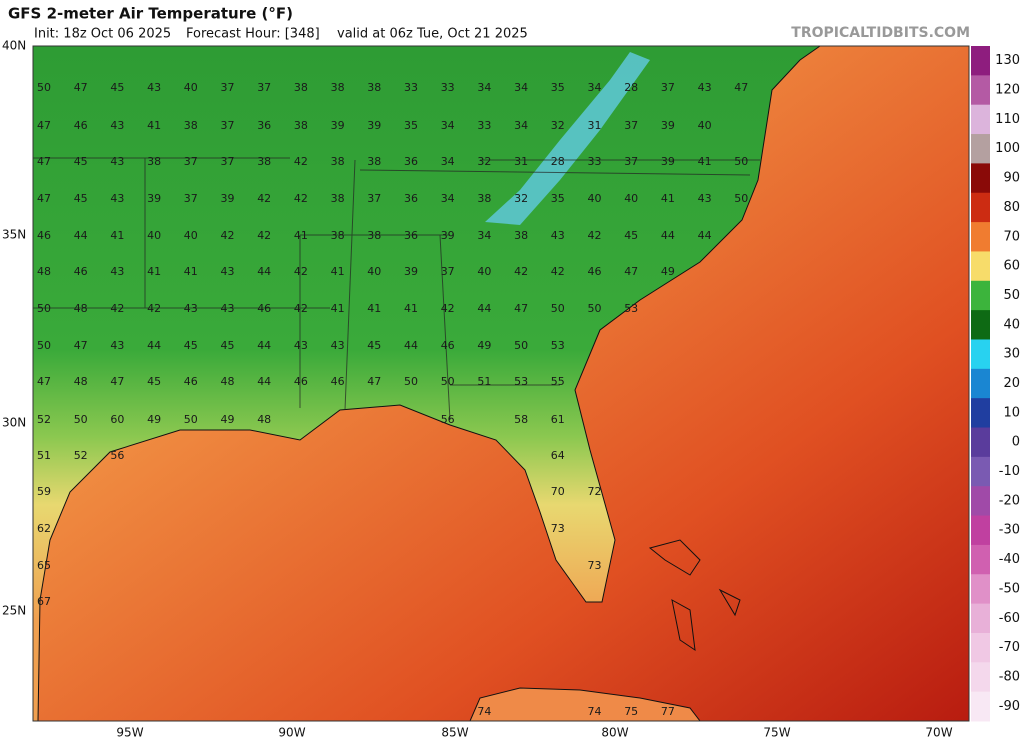  What do you see at coordinates (776, 733) in the screenshot?
I see `longitude-label: 75W` at bounding box center [776, 733].